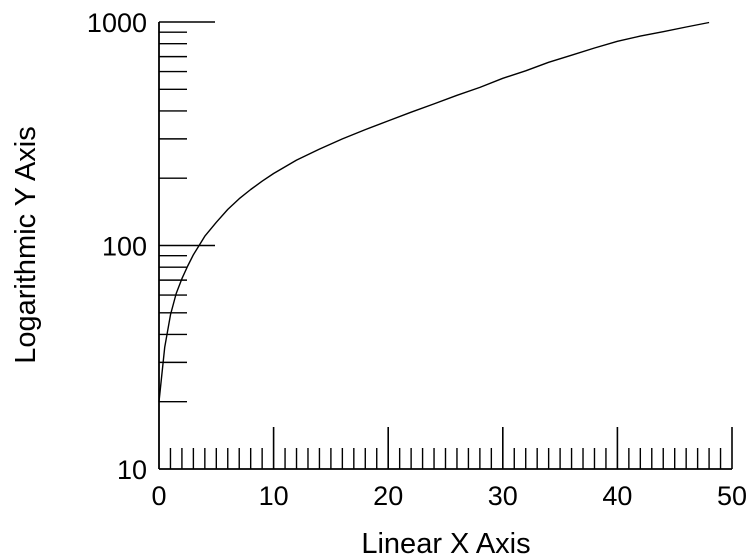 This screenshot has width=752, height=559. What do you see at coordinates (445, 543) in the screenshot?
I see `x-axis-title: Linear X Axis` at bounding box center [445, 543].